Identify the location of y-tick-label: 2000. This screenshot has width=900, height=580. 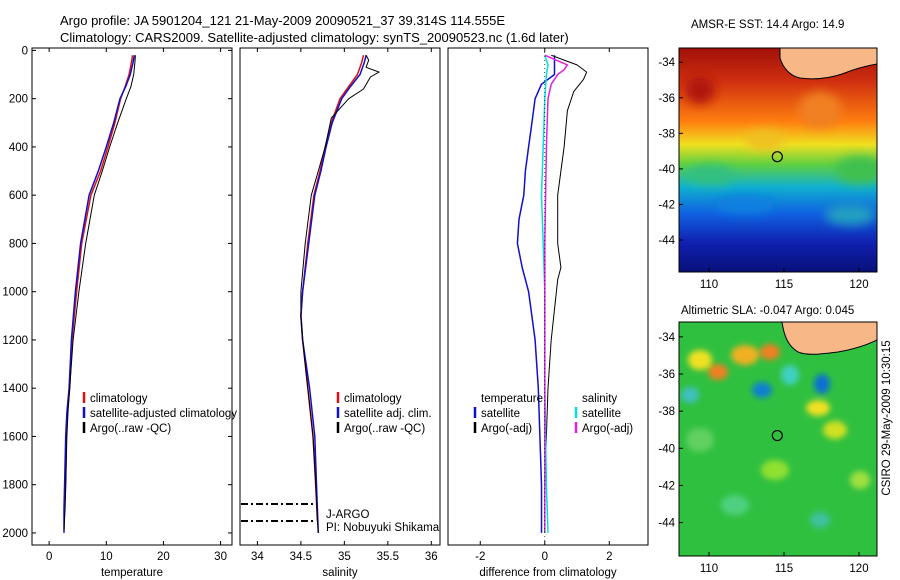
(15, 534).